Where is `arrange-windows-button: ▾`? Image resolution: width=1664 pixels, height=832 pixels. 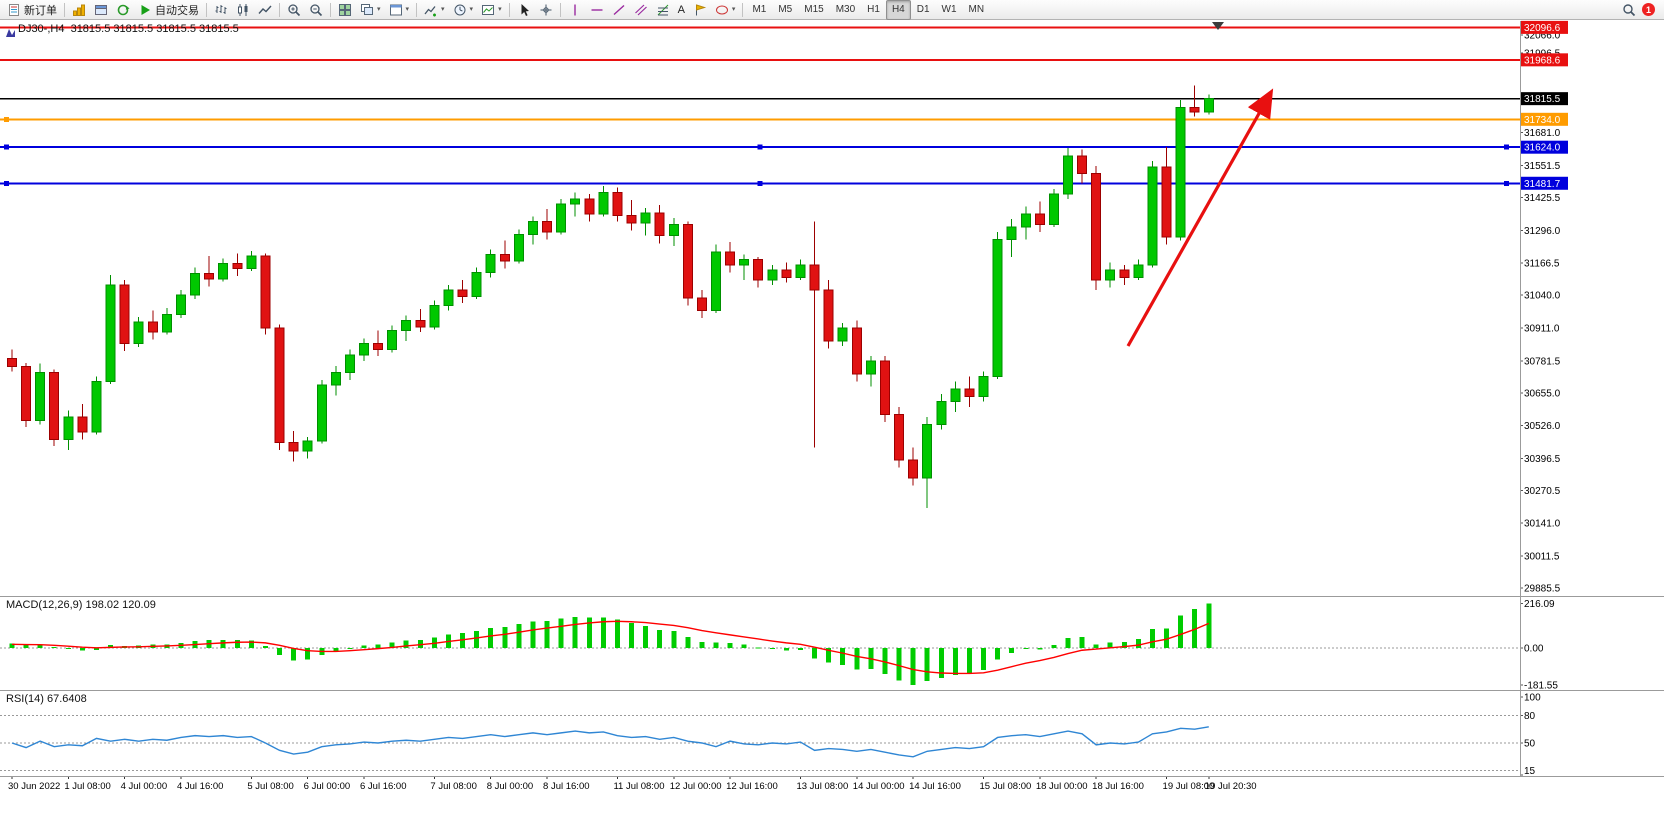 arrange-windows-button: ▾ is located at coordinates (399, 10).